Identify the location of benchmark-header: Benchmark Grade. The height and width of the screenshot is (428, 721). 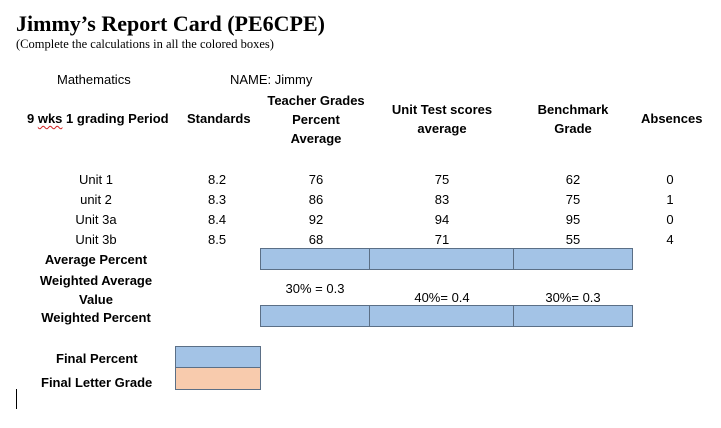
(573, 119).